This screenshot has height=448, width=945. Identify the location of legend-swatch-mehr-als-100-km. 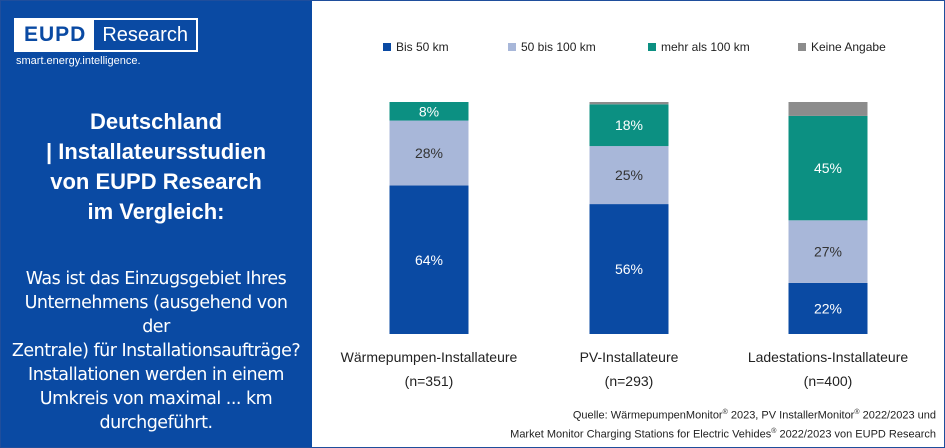
(652, 47).